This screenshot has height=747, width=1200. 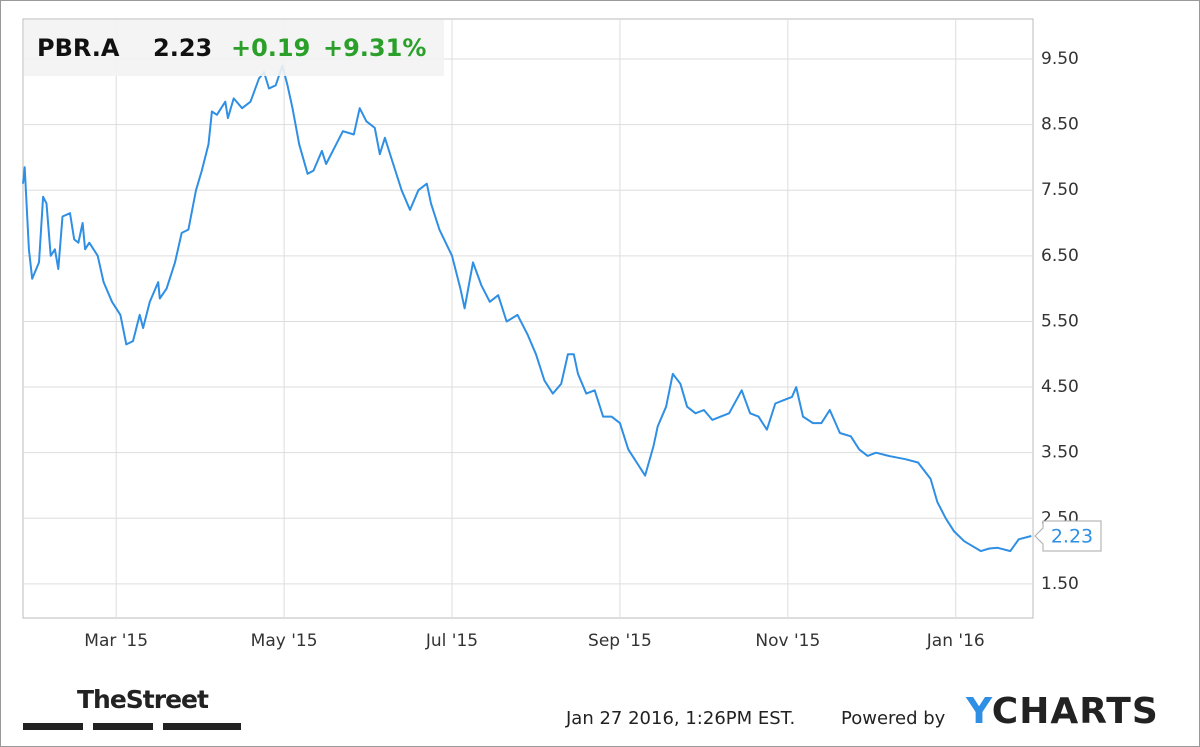 I want to click on y-tick-label: 1.50, so click(x=1060, y=584).